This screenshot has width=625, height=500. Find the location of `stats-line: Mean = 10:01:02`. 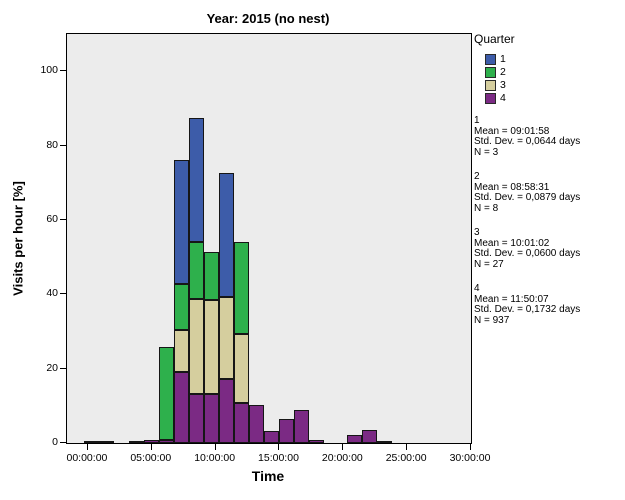

stats-line: Mean = 10:01:02 is located at coordinates (512, 243).